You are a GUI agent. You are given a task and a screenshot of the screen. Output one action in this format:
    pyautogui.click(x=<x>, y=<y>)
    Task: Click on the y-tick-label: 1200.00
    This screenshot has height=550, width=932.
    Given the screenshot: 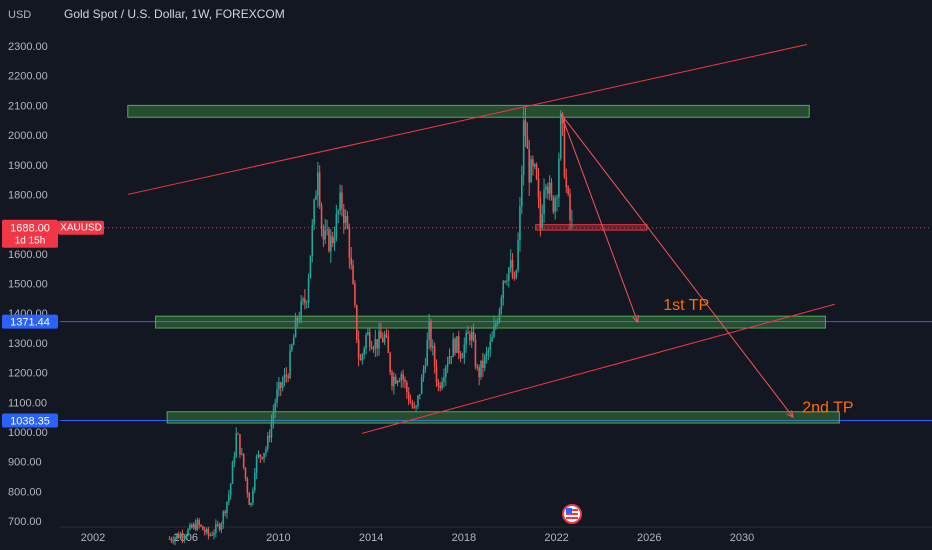 What is the action you would take?
    pyautogui.click(x=28, y=374)
    